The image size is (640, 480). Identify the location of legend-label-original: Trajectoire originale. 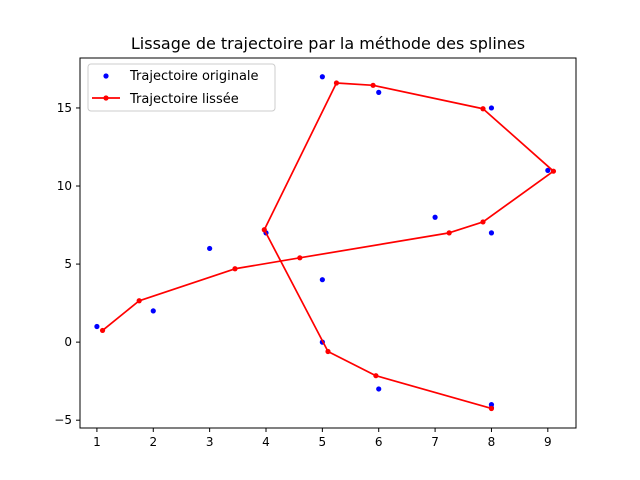
(194, 76).